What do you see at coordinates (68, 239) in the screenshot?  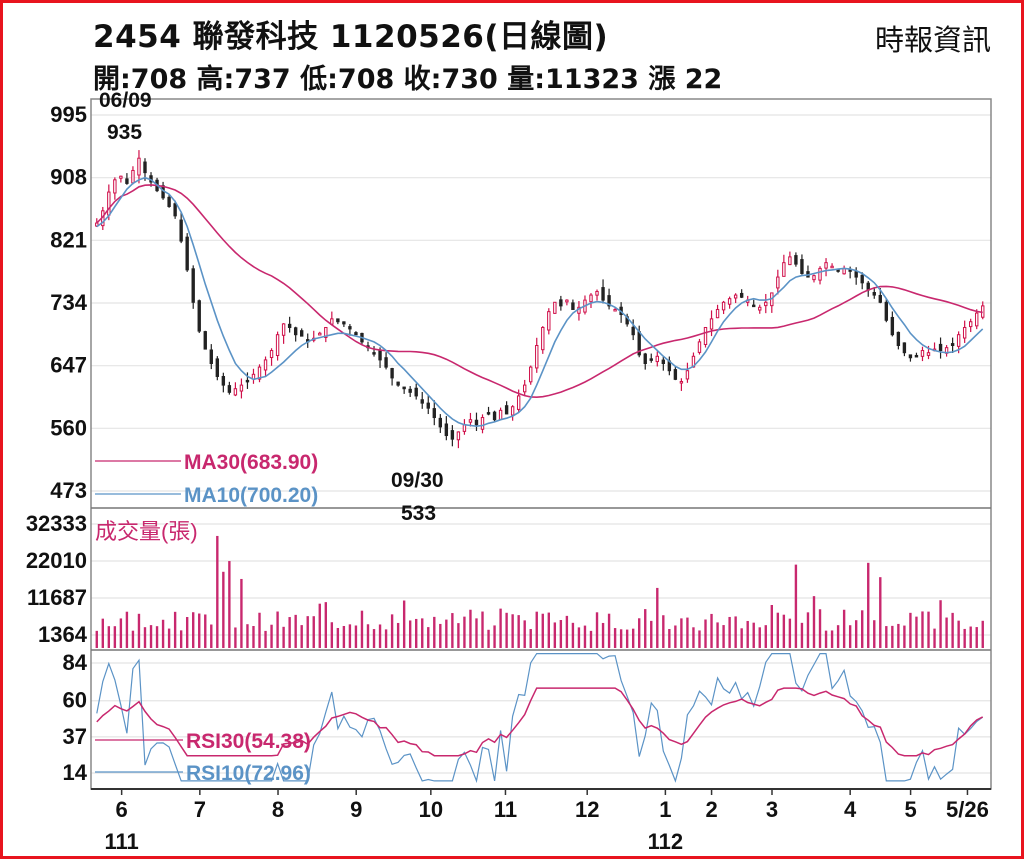 I see `price-tick-label: 821` at bounding box center [68, 239].